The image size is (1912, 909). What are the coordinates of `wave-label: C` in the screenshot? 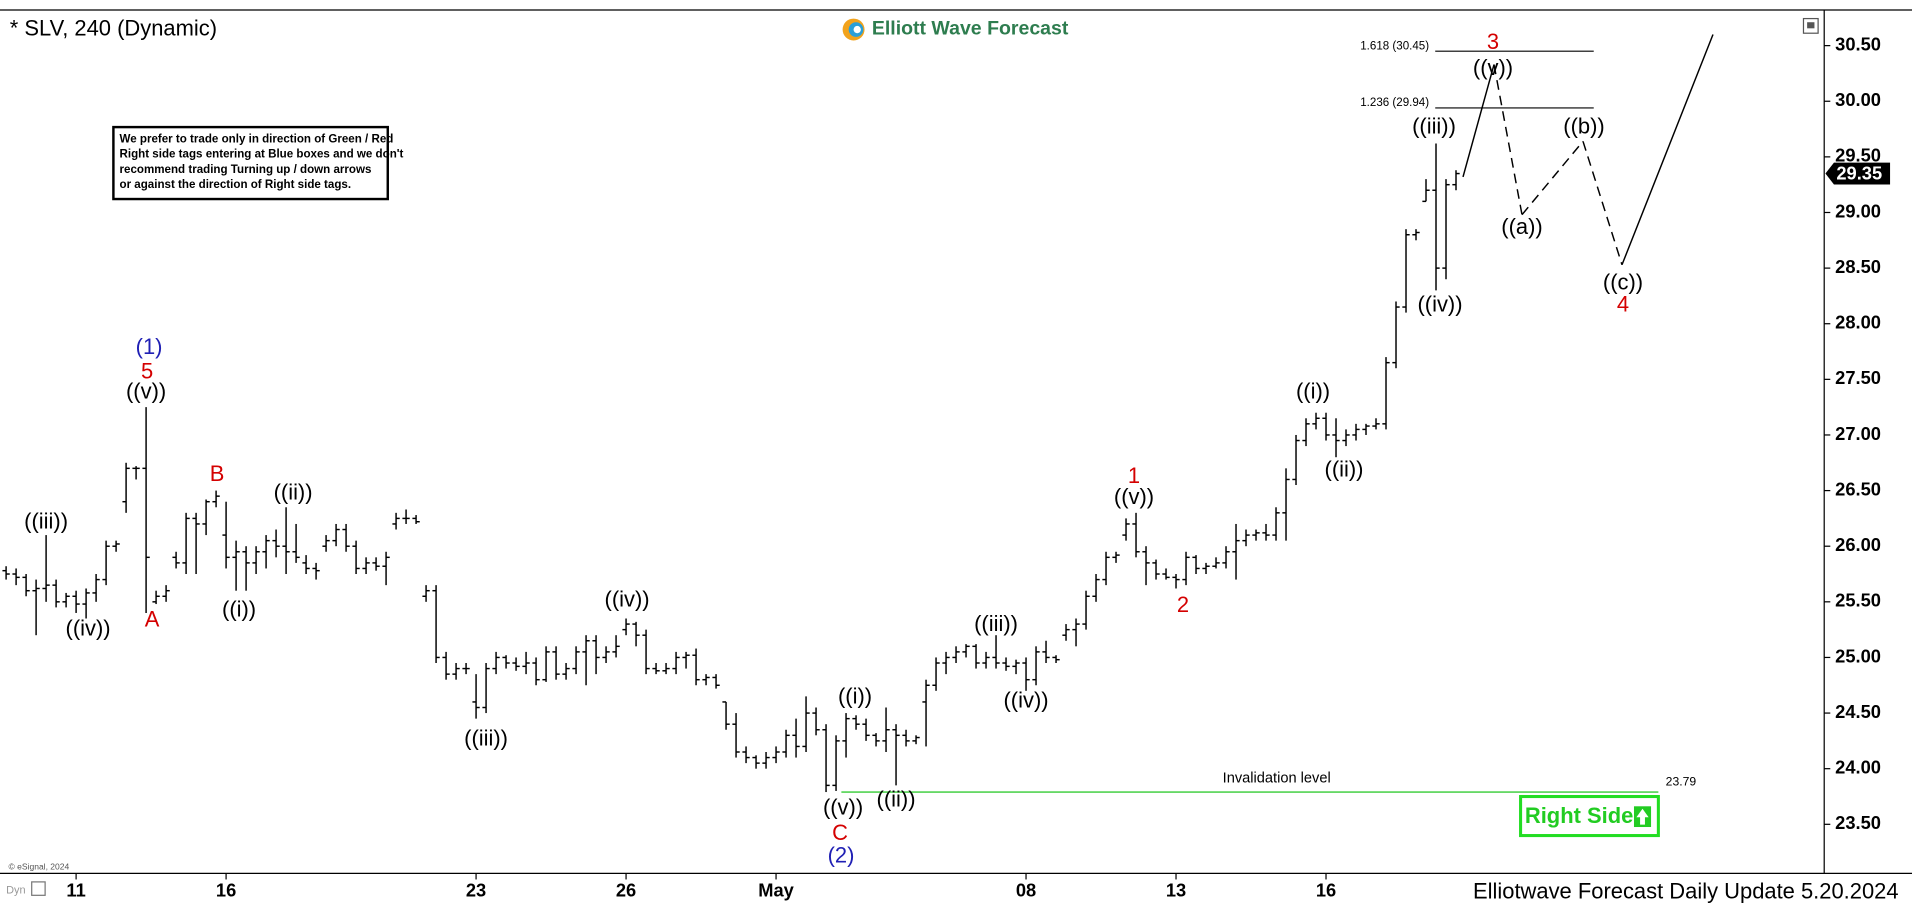 It's located at (840, 832).